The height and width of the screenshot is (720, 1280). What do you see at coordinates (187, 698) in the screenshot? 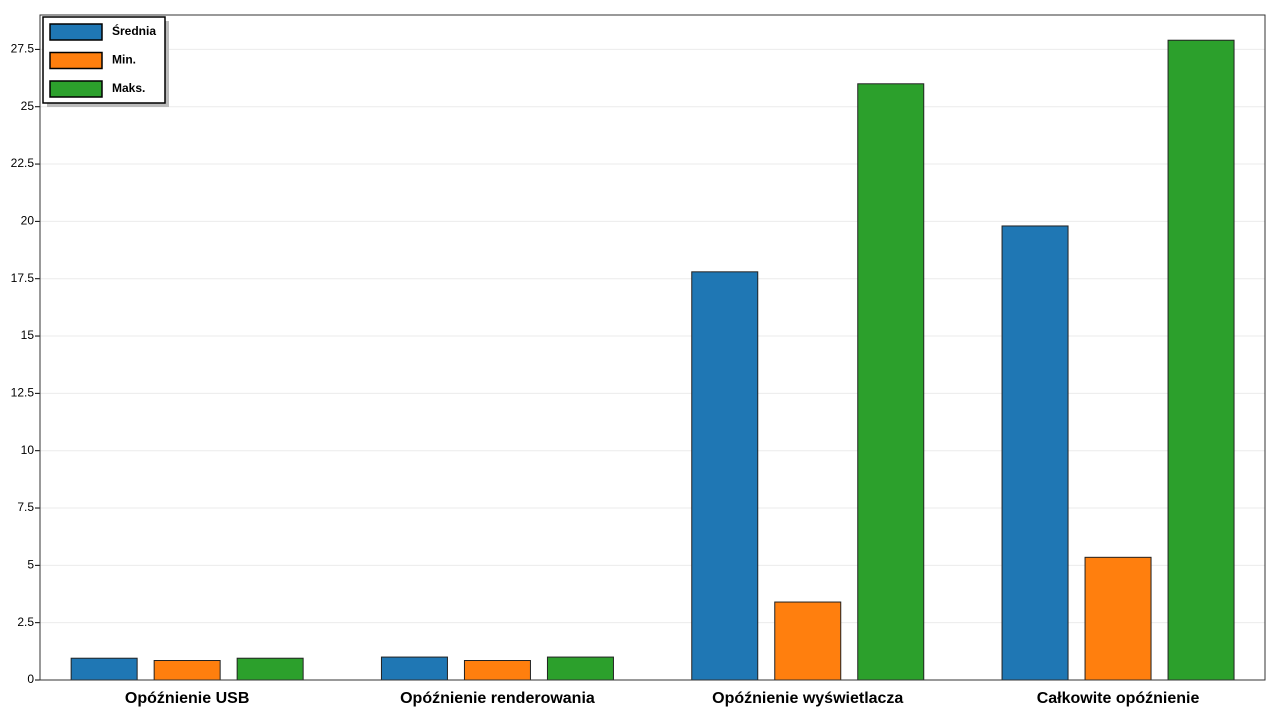
I see `x-tick-label: Opóźnienie USB` at bounding box center [187, 698].